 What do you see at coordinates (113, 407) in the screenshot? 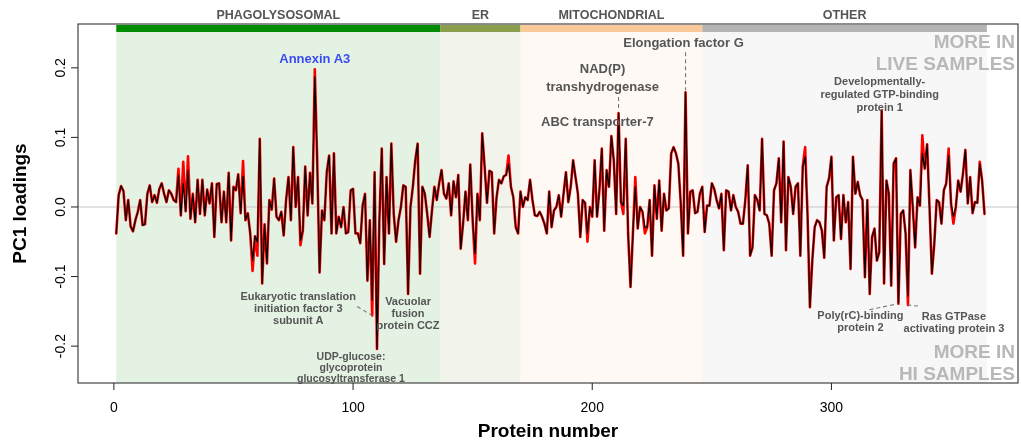
I see `x-tick-label: 0` at bounding box center [113, 407].